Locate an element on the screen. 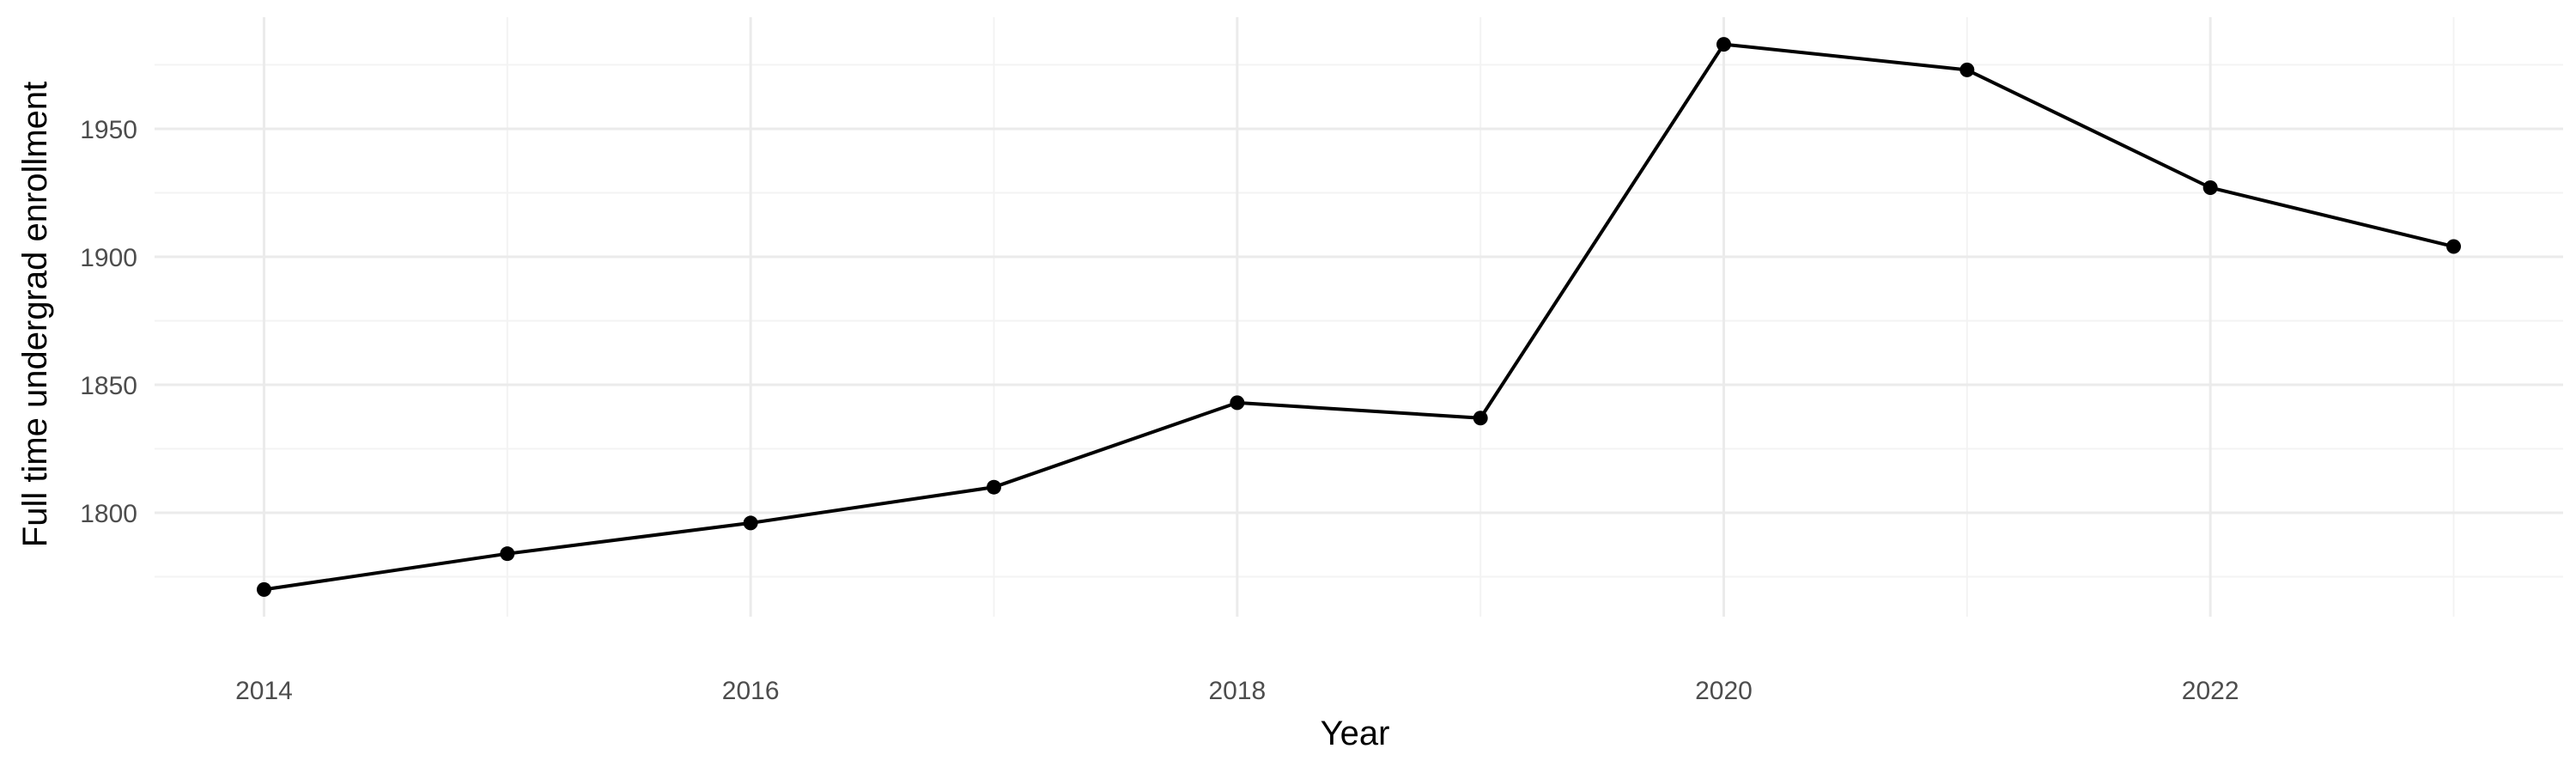 This screenshot has height=773, width=2576. y-axis-title: Full time undergrad enrollment is located at coordinates (35, 314).